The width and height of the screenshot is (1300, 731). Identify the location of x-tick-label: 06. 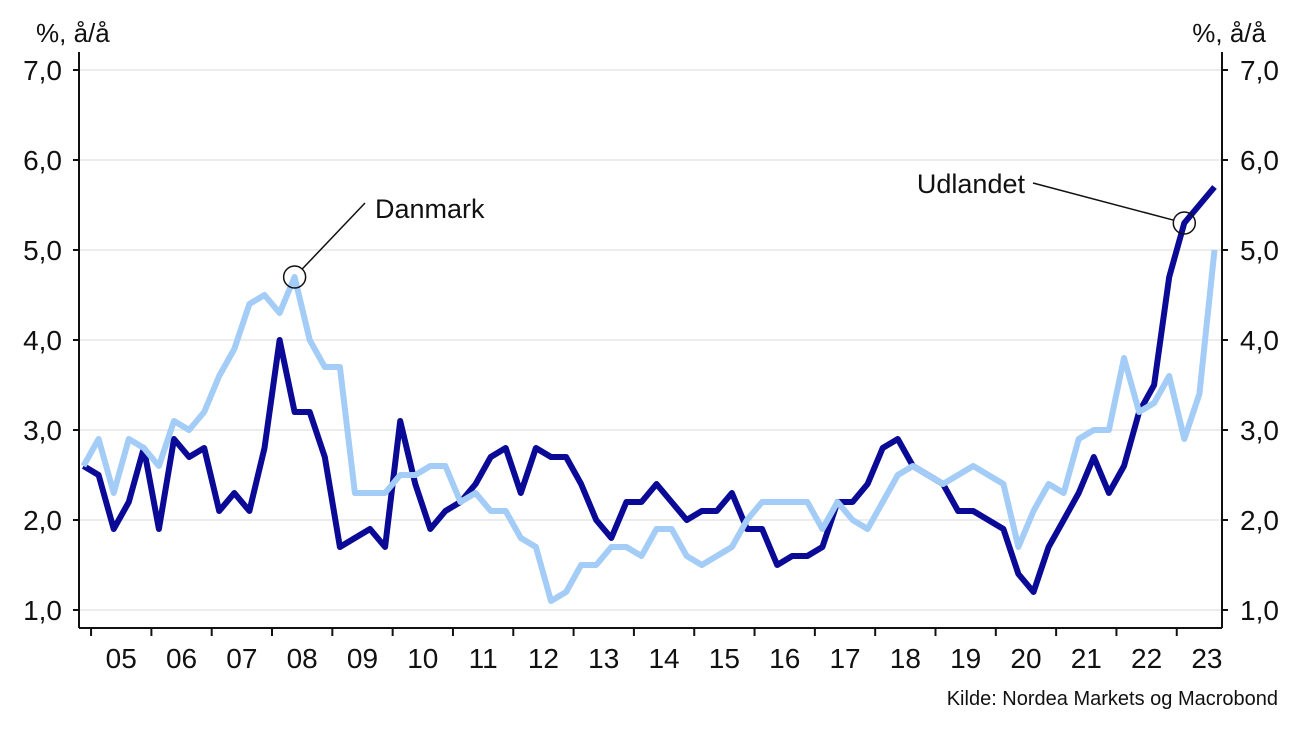
(181, 658).